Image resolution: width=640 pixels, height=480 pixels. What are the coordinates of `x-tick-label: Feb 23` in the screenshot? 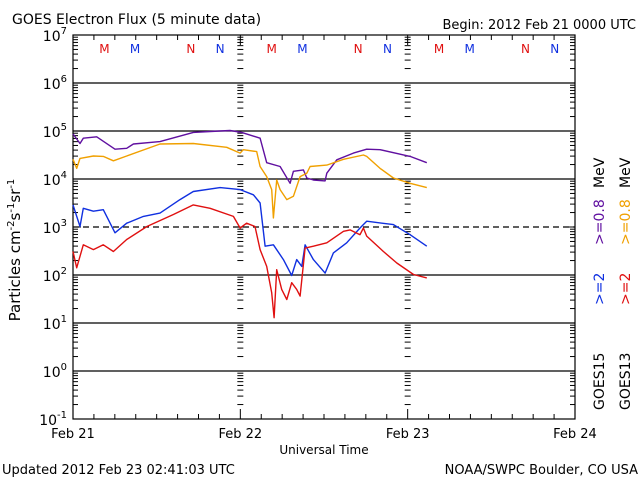 It's located at (408, 434).